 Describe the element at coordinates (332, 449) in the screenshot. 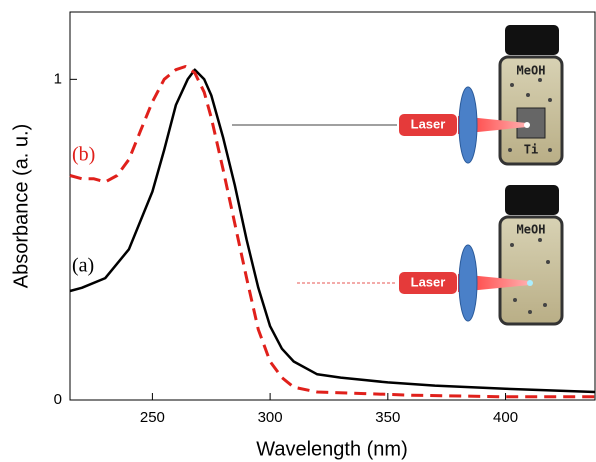

I see `x-axis-label: Wavelength (nm)` at that location.